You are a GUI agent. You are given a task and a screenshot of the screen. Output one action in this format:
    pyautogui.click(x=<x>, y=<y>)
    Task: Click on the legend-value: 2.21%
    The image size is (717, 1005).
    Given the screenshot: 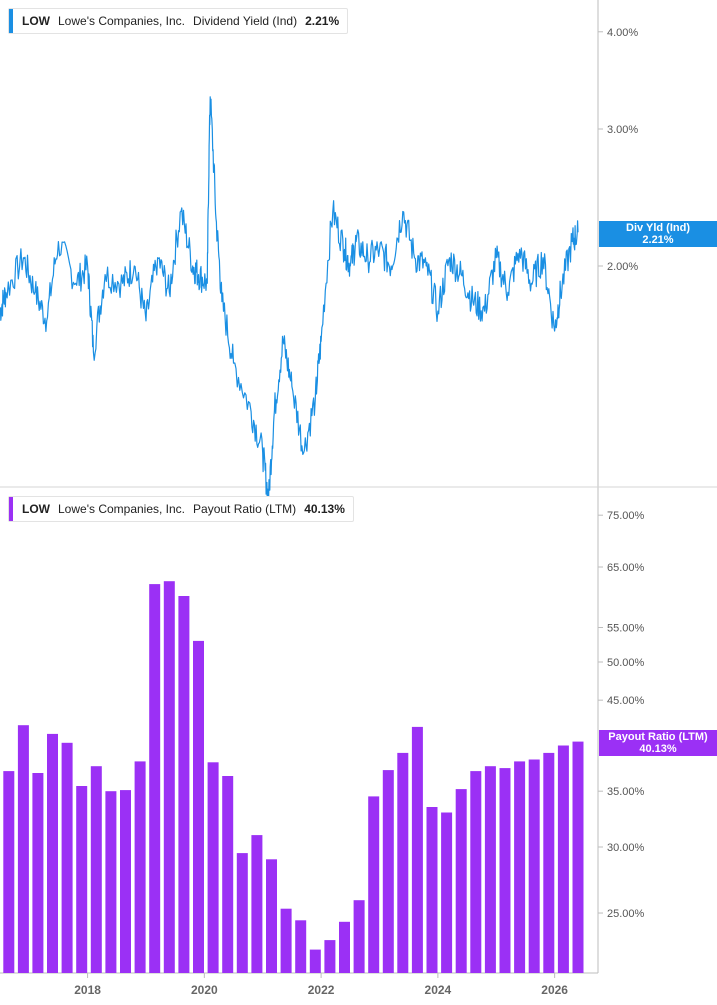 What is the action you would take?
    pyautogui.click(x=322, y=21)
    